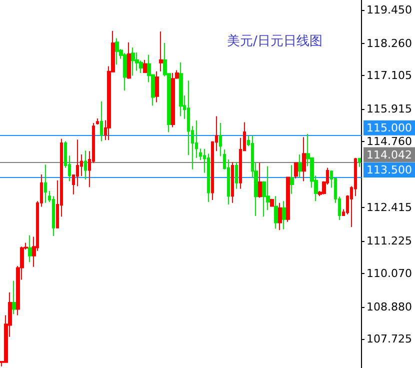 This screenshot has width=415, height=368. Describe the element at coordinates (389, 43) in the screenshot. I see `y-tick-label: 118.260` at that location.